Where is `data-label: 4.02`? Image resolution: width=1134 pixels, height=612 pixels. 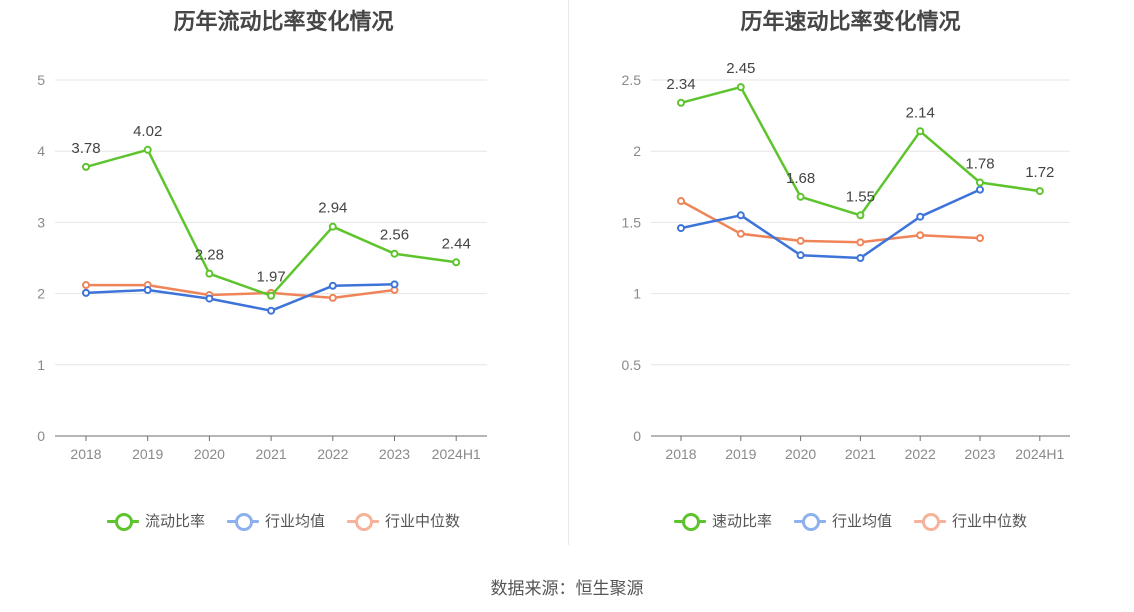
data-label: 4.02 is located at coordinates (147, 131).